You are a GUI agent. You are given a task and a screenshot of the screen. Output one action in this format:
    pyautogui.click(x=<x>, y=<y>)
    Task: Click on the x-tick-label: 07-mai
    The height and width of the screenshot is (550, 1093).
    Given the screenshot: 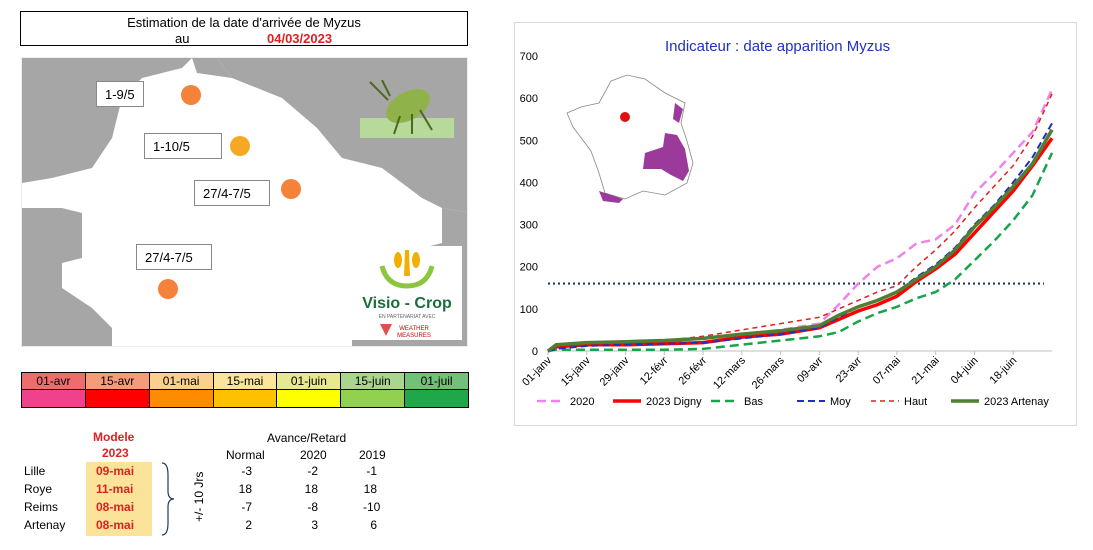 What is the action you would take?
    pyautogui.click(x=887, y=371)
    